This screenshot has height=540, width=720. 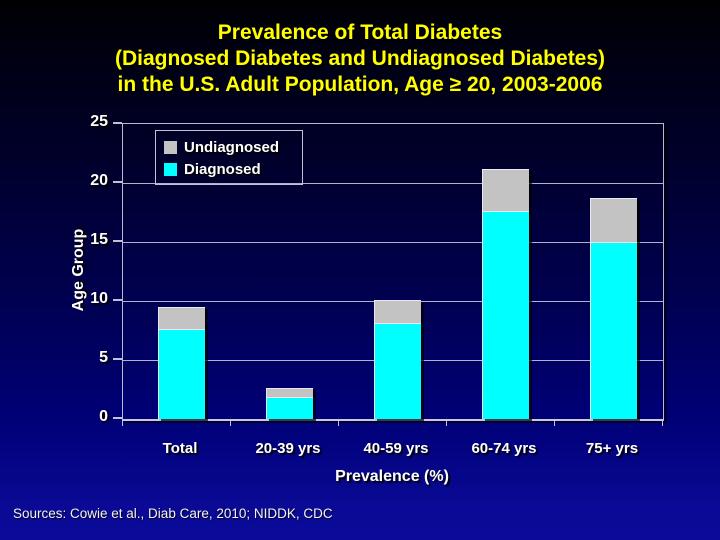 What do you see at coordinates (99, 239) in the screenshot?
I see `y-tick-label-15: 15` at bounding box center [99, 239].